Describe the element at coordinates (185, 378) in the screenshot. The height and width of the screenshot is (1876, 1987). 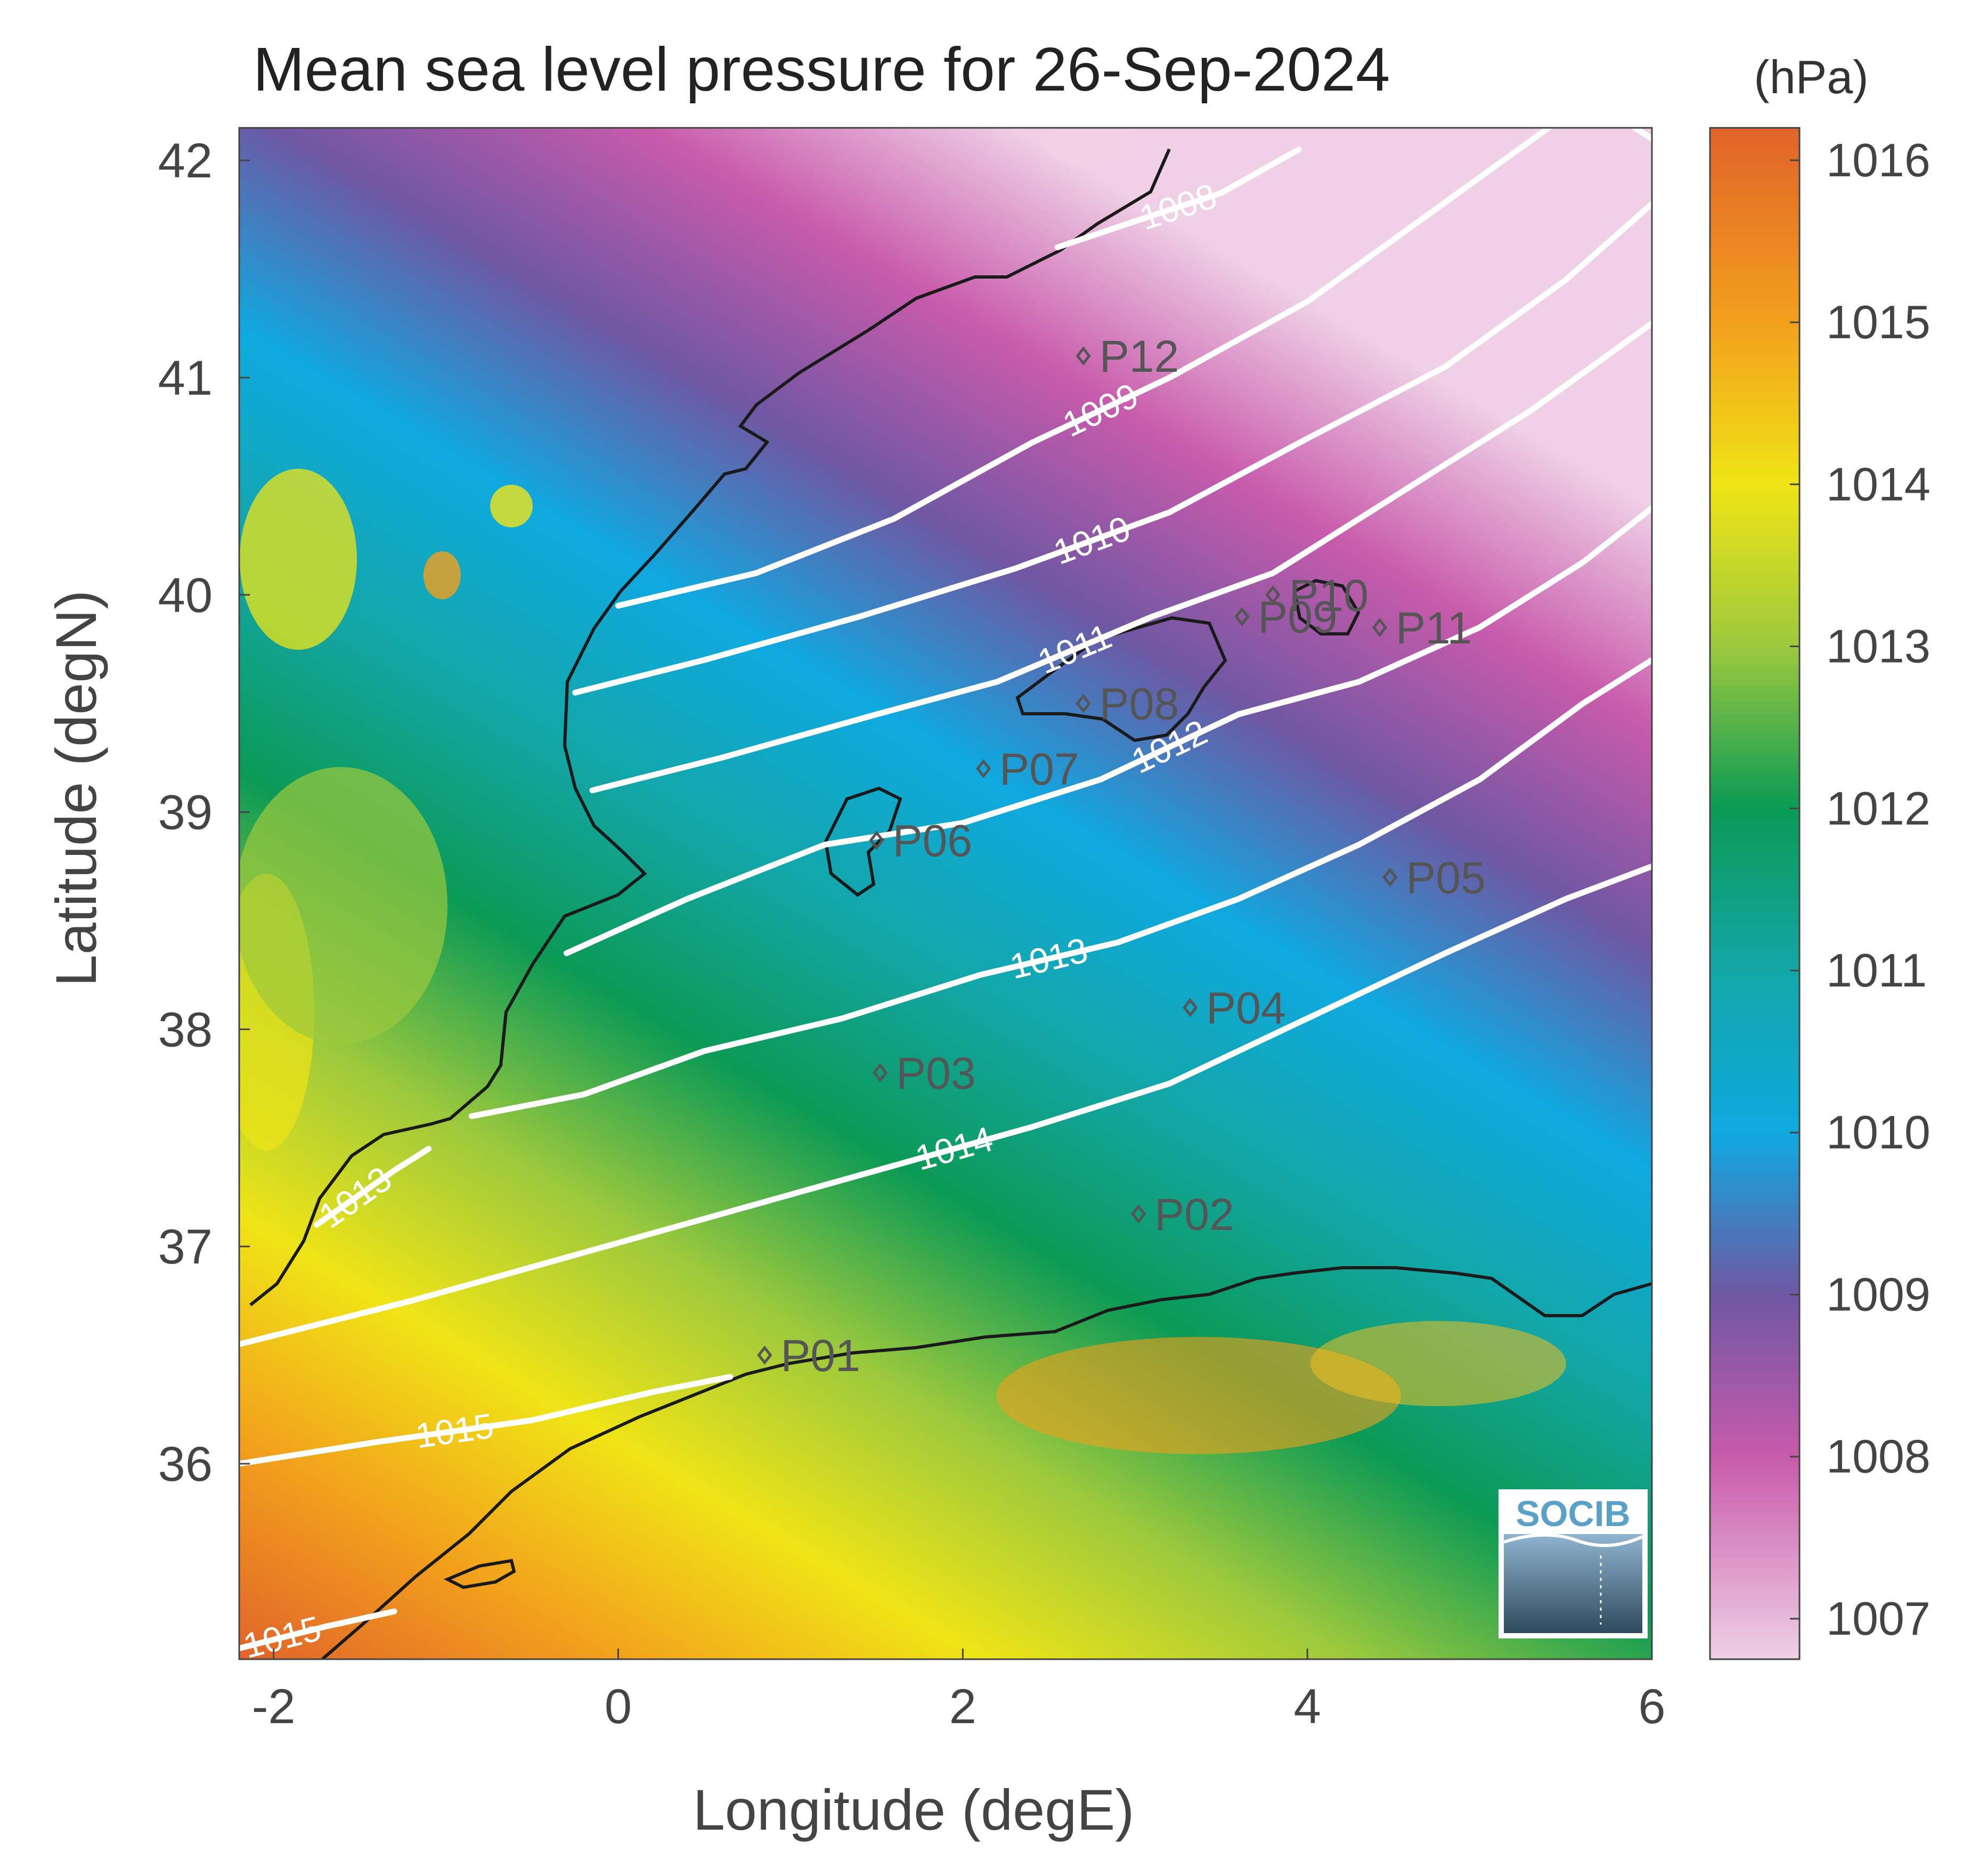
I see `y-tick-label: 41` at that location.